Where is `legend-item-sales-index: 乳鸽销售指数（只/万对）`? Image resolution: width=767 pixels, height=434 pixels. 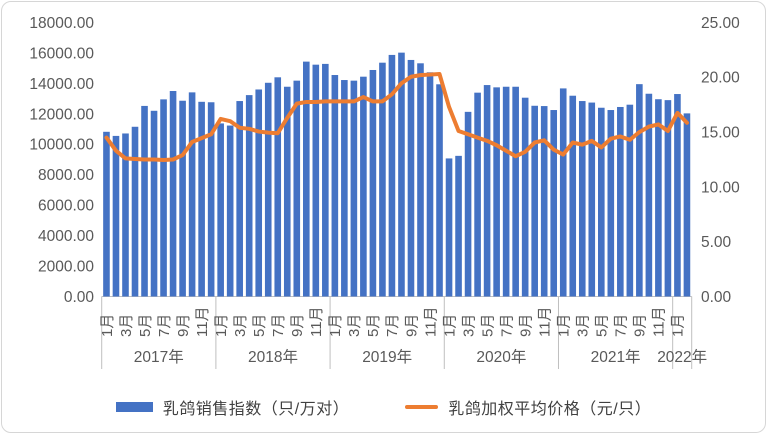
legend-item-sales-index: 乳鸽销售指数（只/万对） is located at coordinates (232, 407).